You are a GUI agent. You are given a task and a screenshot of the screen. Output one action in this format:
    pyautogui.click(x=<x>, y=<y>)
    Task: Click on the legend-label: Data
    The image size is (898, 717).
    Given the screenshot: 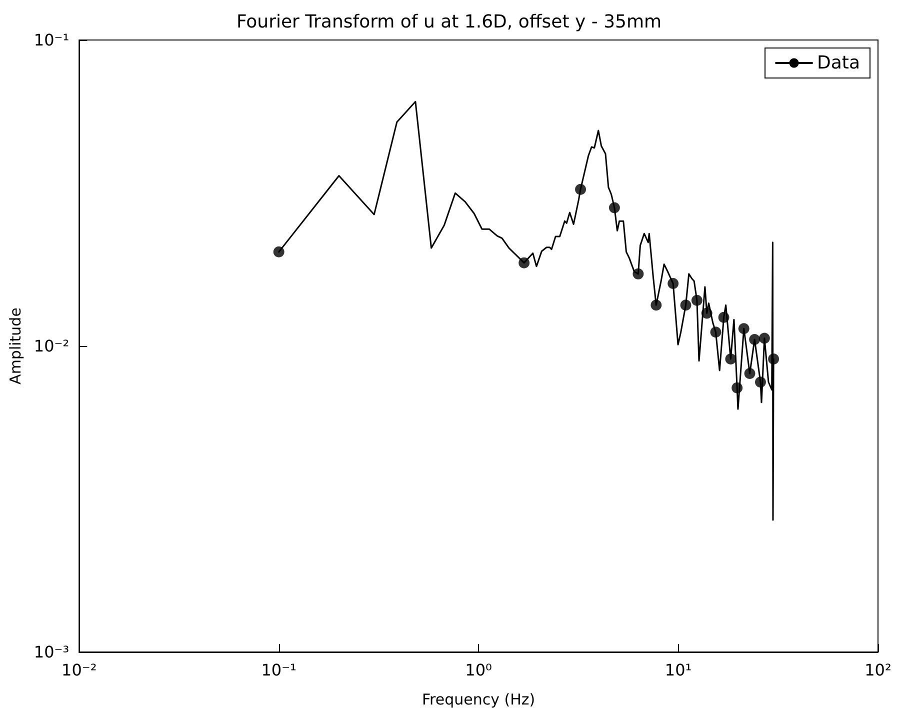 What is the action you would take?
    pyautogui.click(x=838, y=63)
    